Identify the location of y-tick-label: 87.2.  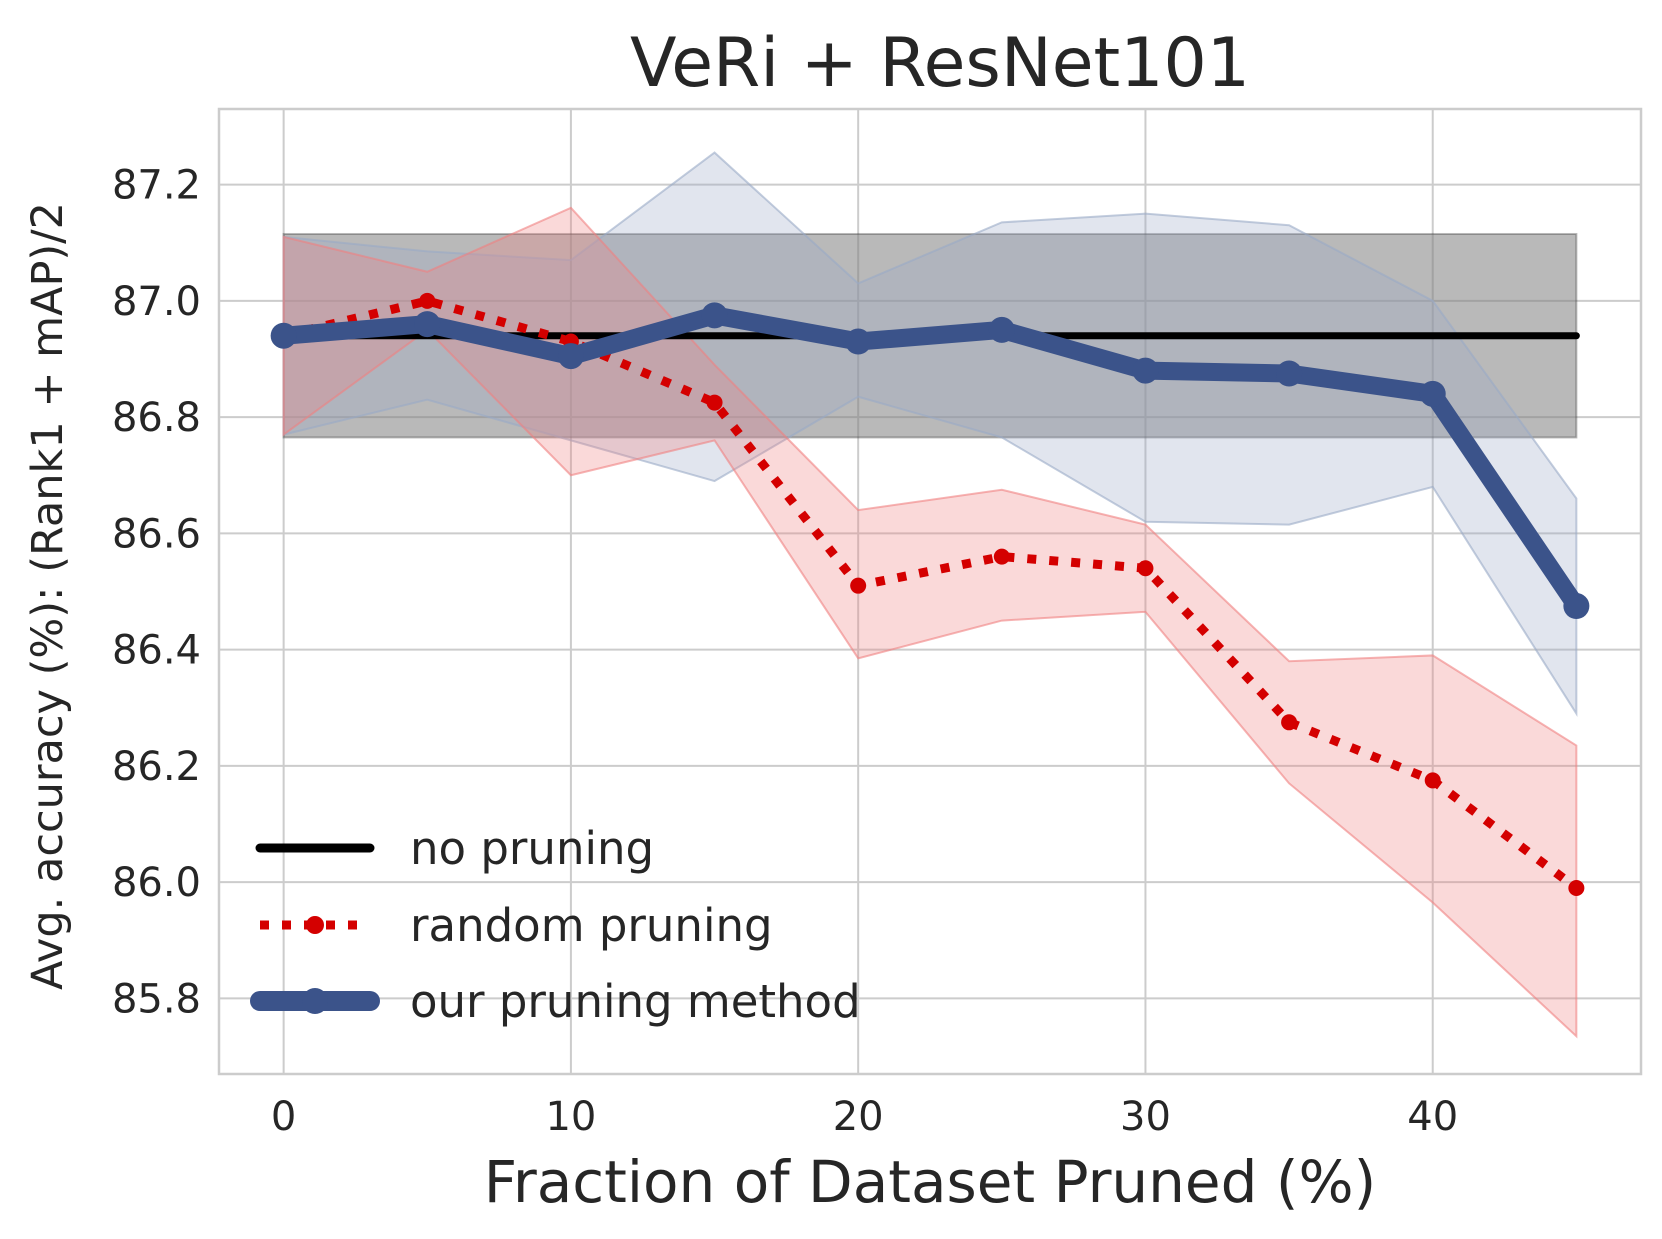
(156, 186).